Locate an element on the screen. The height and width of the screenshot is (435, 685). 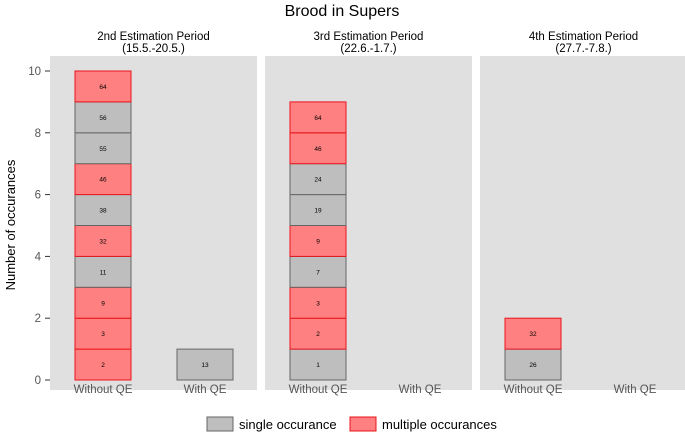
segment-label: 19 is located at coordinates (318, 211).